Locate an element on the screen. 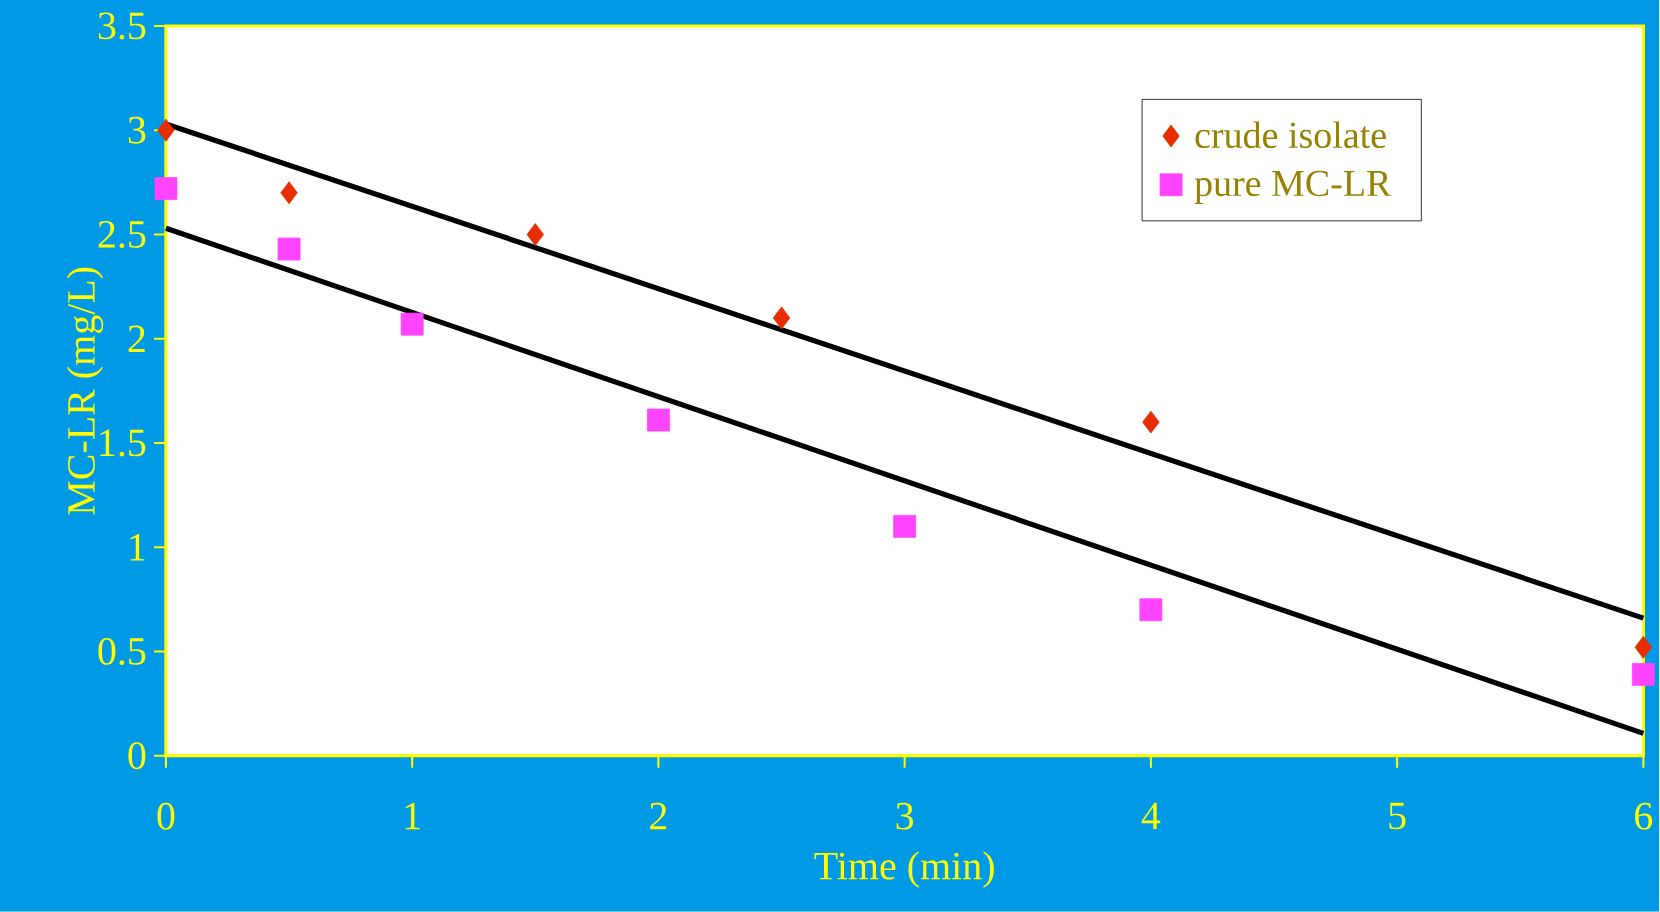  x-tick-label: 2 is located at coordinates (658, 816).